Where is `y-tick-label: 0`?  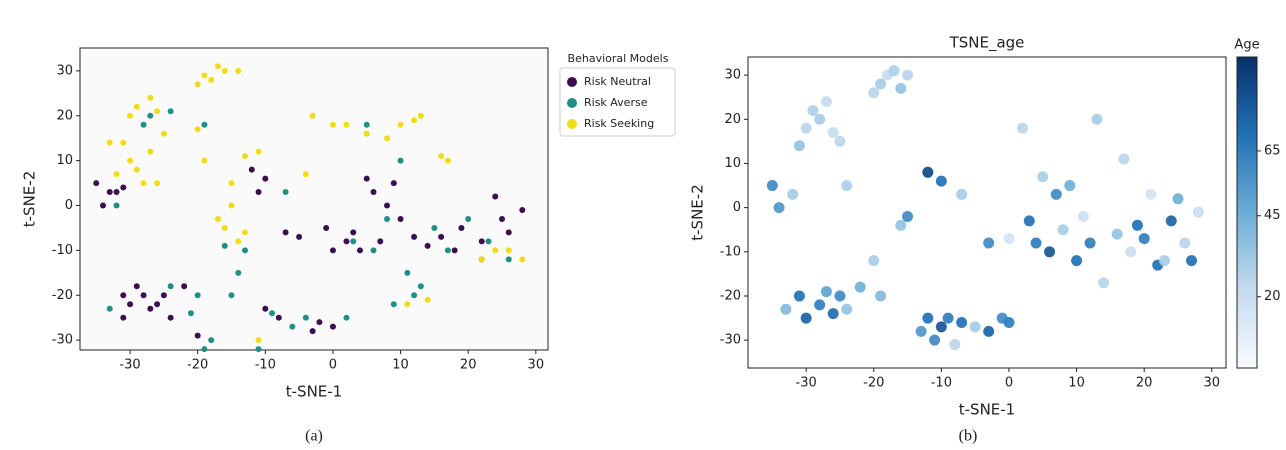 y-tick-label: 0 is located at coordinates (69, 205).